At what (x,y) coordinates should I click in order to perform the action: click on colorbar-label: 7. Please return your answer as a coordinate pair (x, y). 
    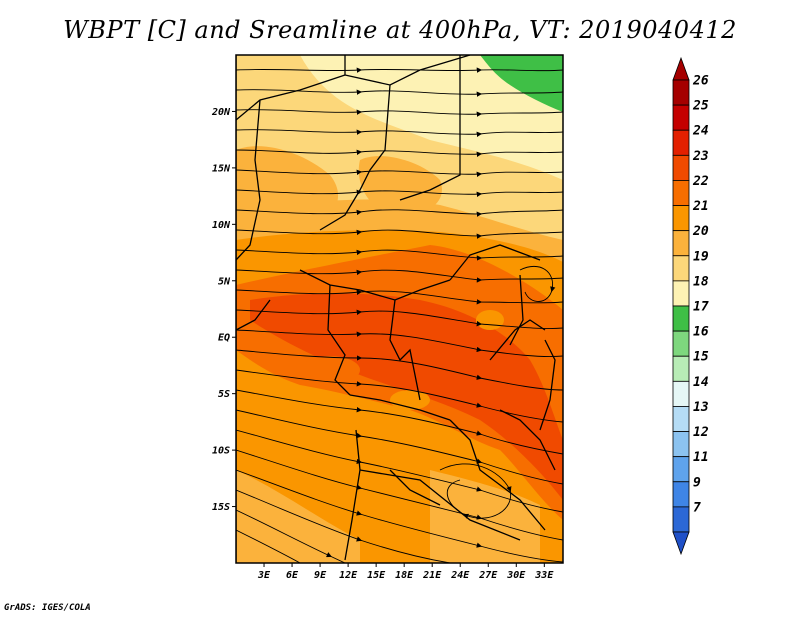
    Looking at the image, I should click on (697, 507).